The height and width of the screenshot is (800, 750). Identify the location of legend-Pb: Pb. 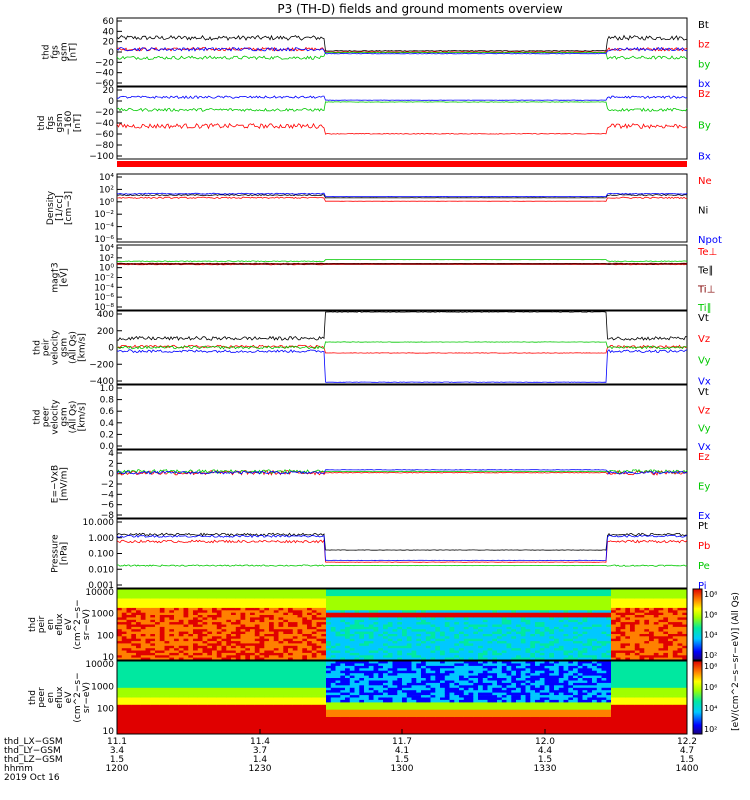
(704, 546).